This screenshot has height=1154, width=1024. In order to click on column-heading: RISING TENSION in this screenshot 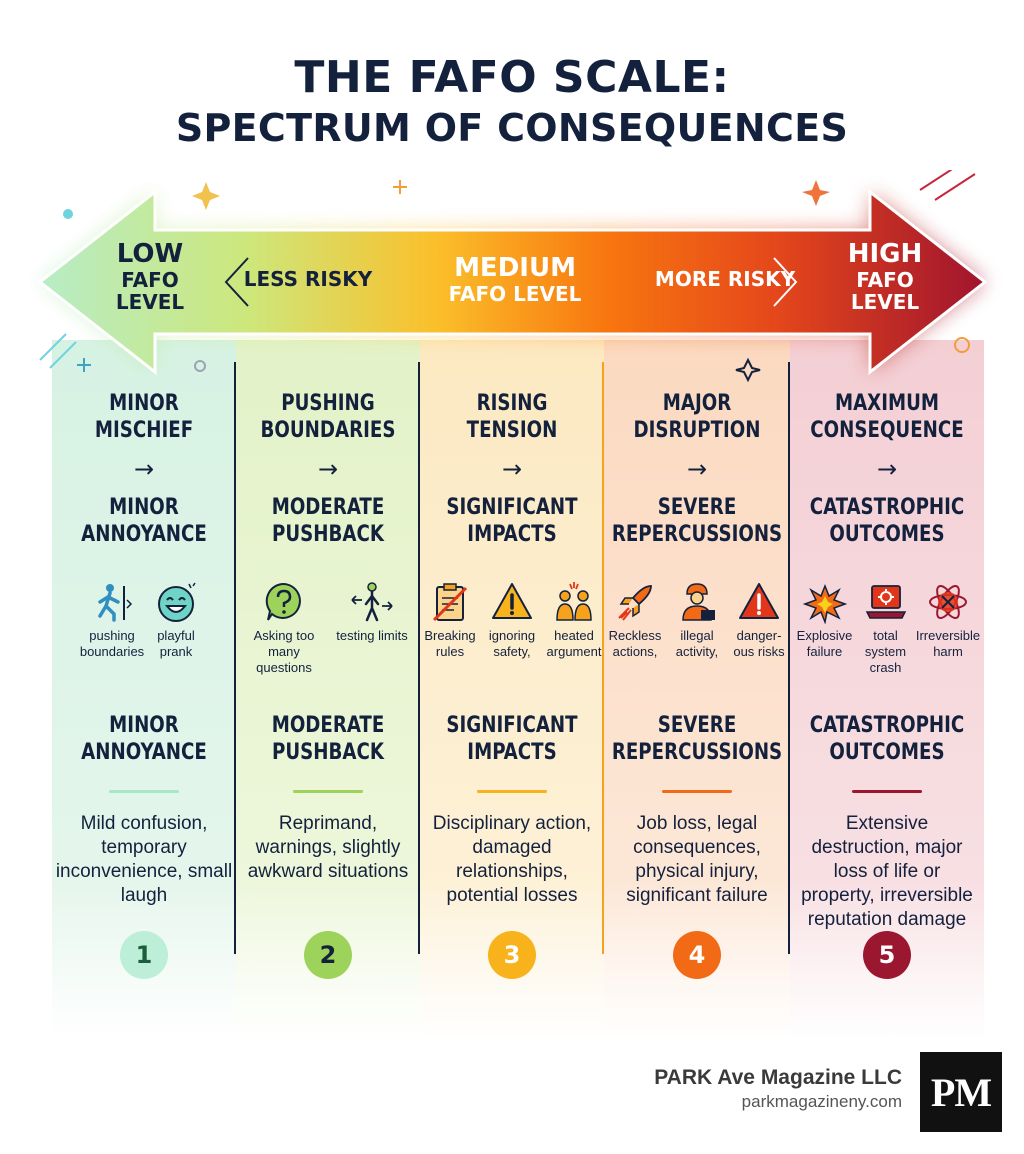, I will do `click(512, 417)`.